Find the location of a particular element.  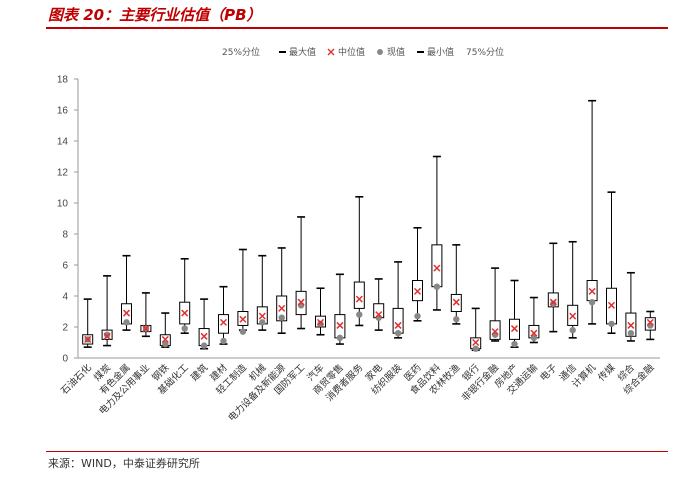

legend-median-symbol is located at coordinates (331, 52).